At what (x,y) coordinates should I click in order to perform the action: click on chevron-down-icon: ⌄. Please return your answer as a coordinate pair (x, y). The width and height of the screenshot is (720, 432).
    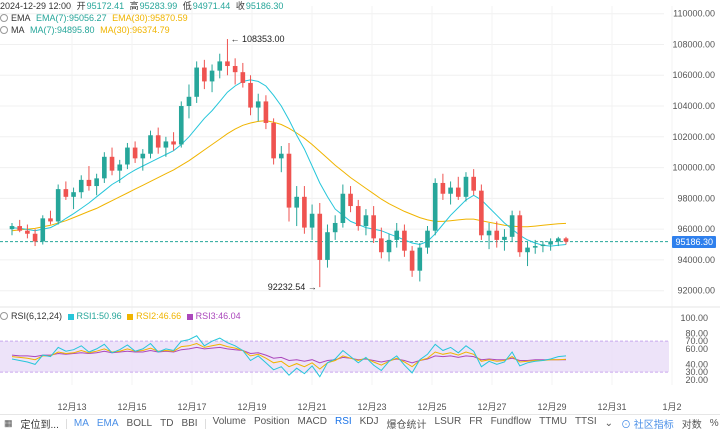
    Looking at the image, I should click on (608, 423).